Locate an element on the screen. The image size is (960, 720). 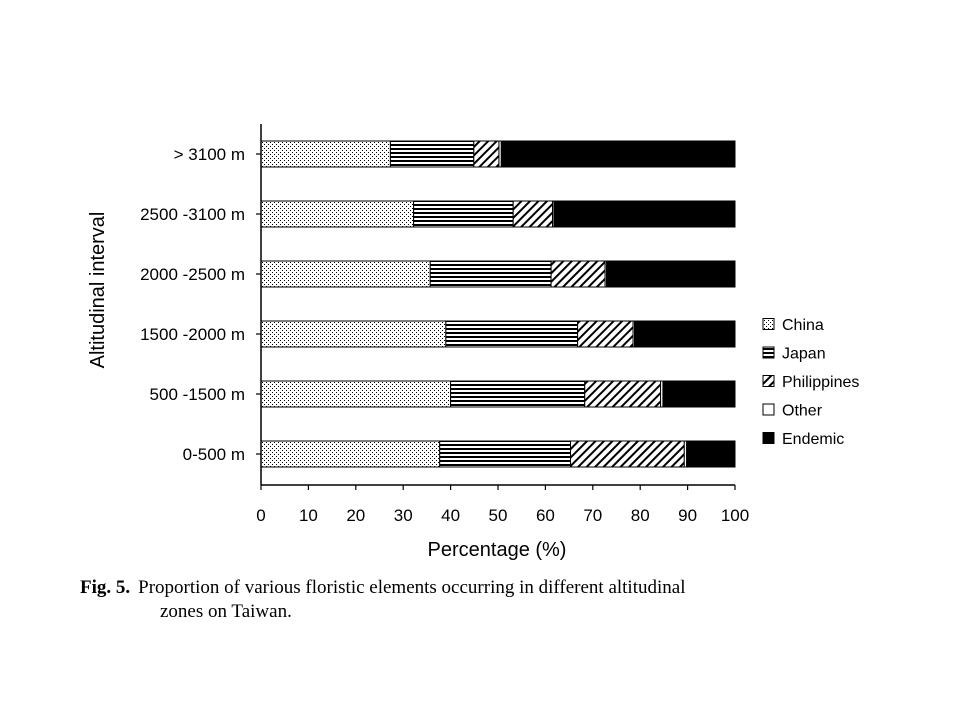
bar-japan-500-1500-m is located at coordinates (518, 394).